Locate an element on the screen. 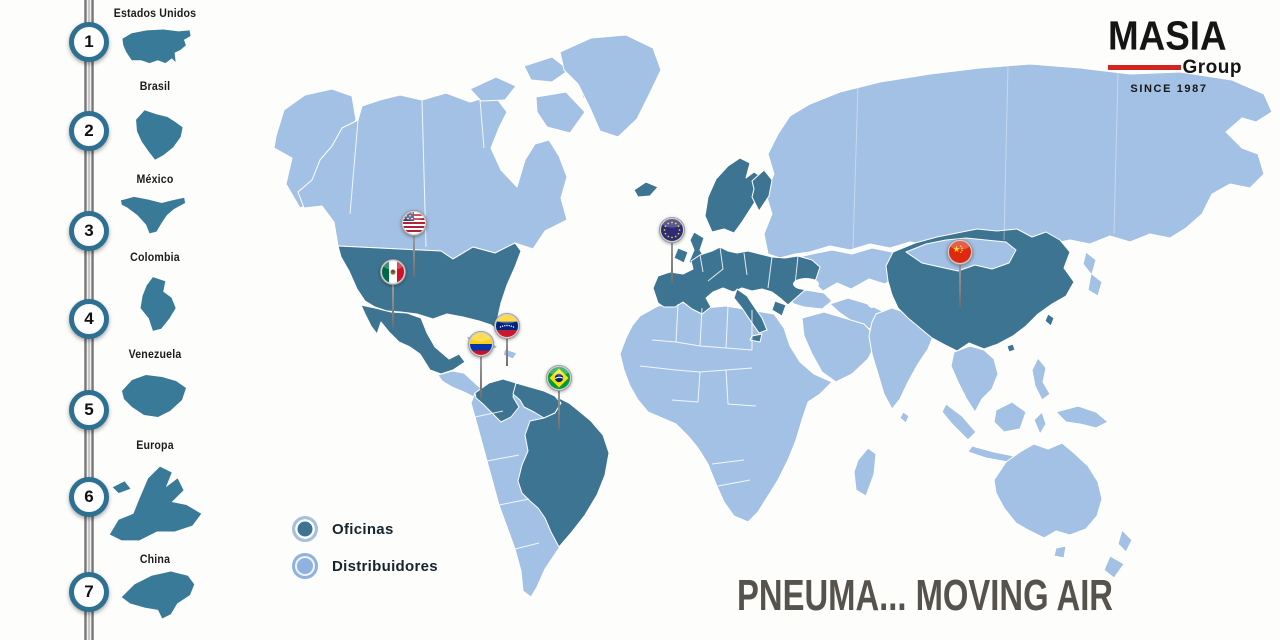  venezuela-flag-icon is located at coordinates (507, 326).